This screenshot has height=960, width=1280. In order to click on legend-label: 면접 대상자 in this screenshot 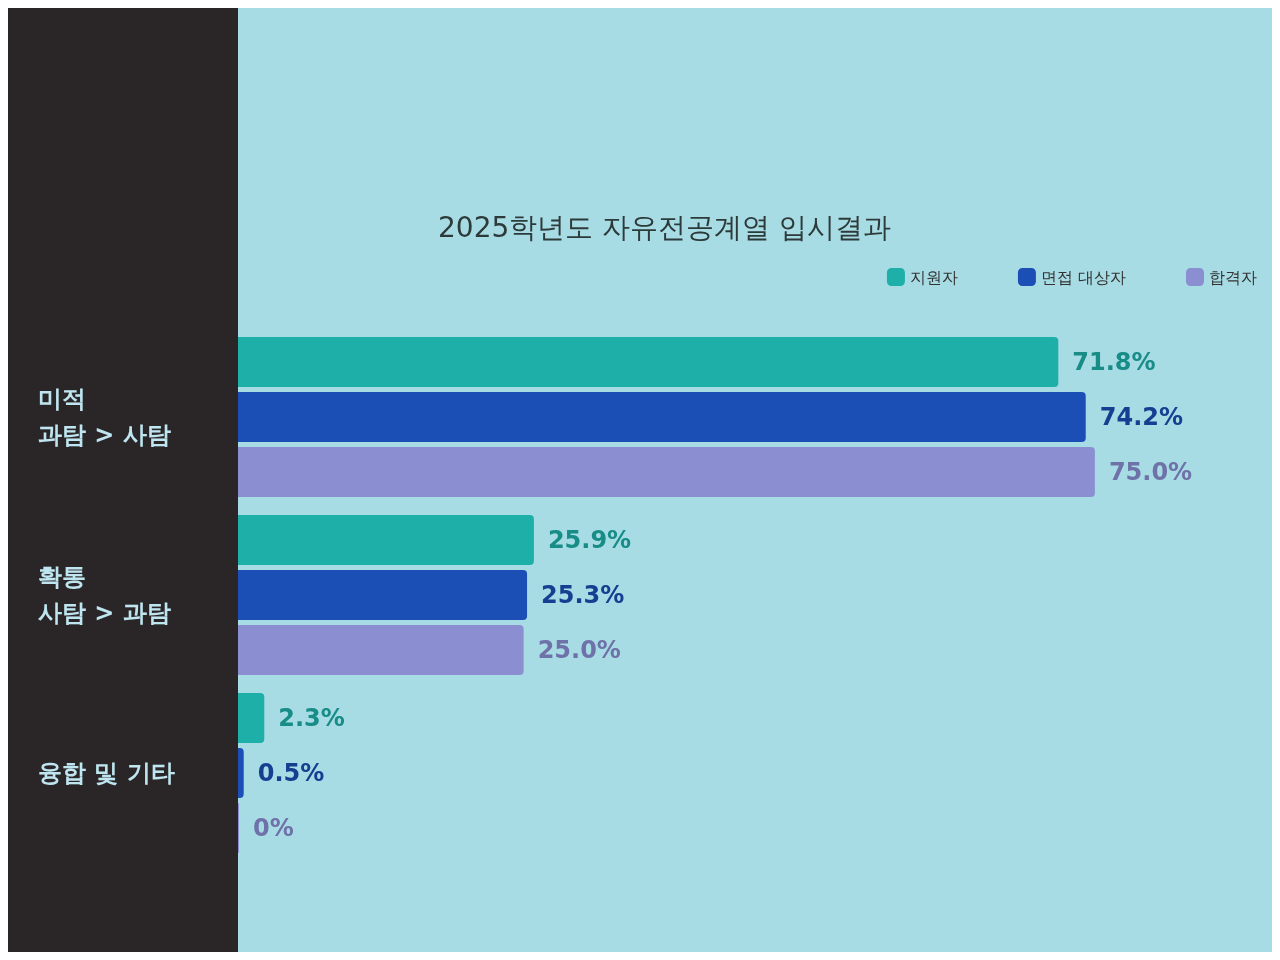, I will do `click(1083, 277)`.